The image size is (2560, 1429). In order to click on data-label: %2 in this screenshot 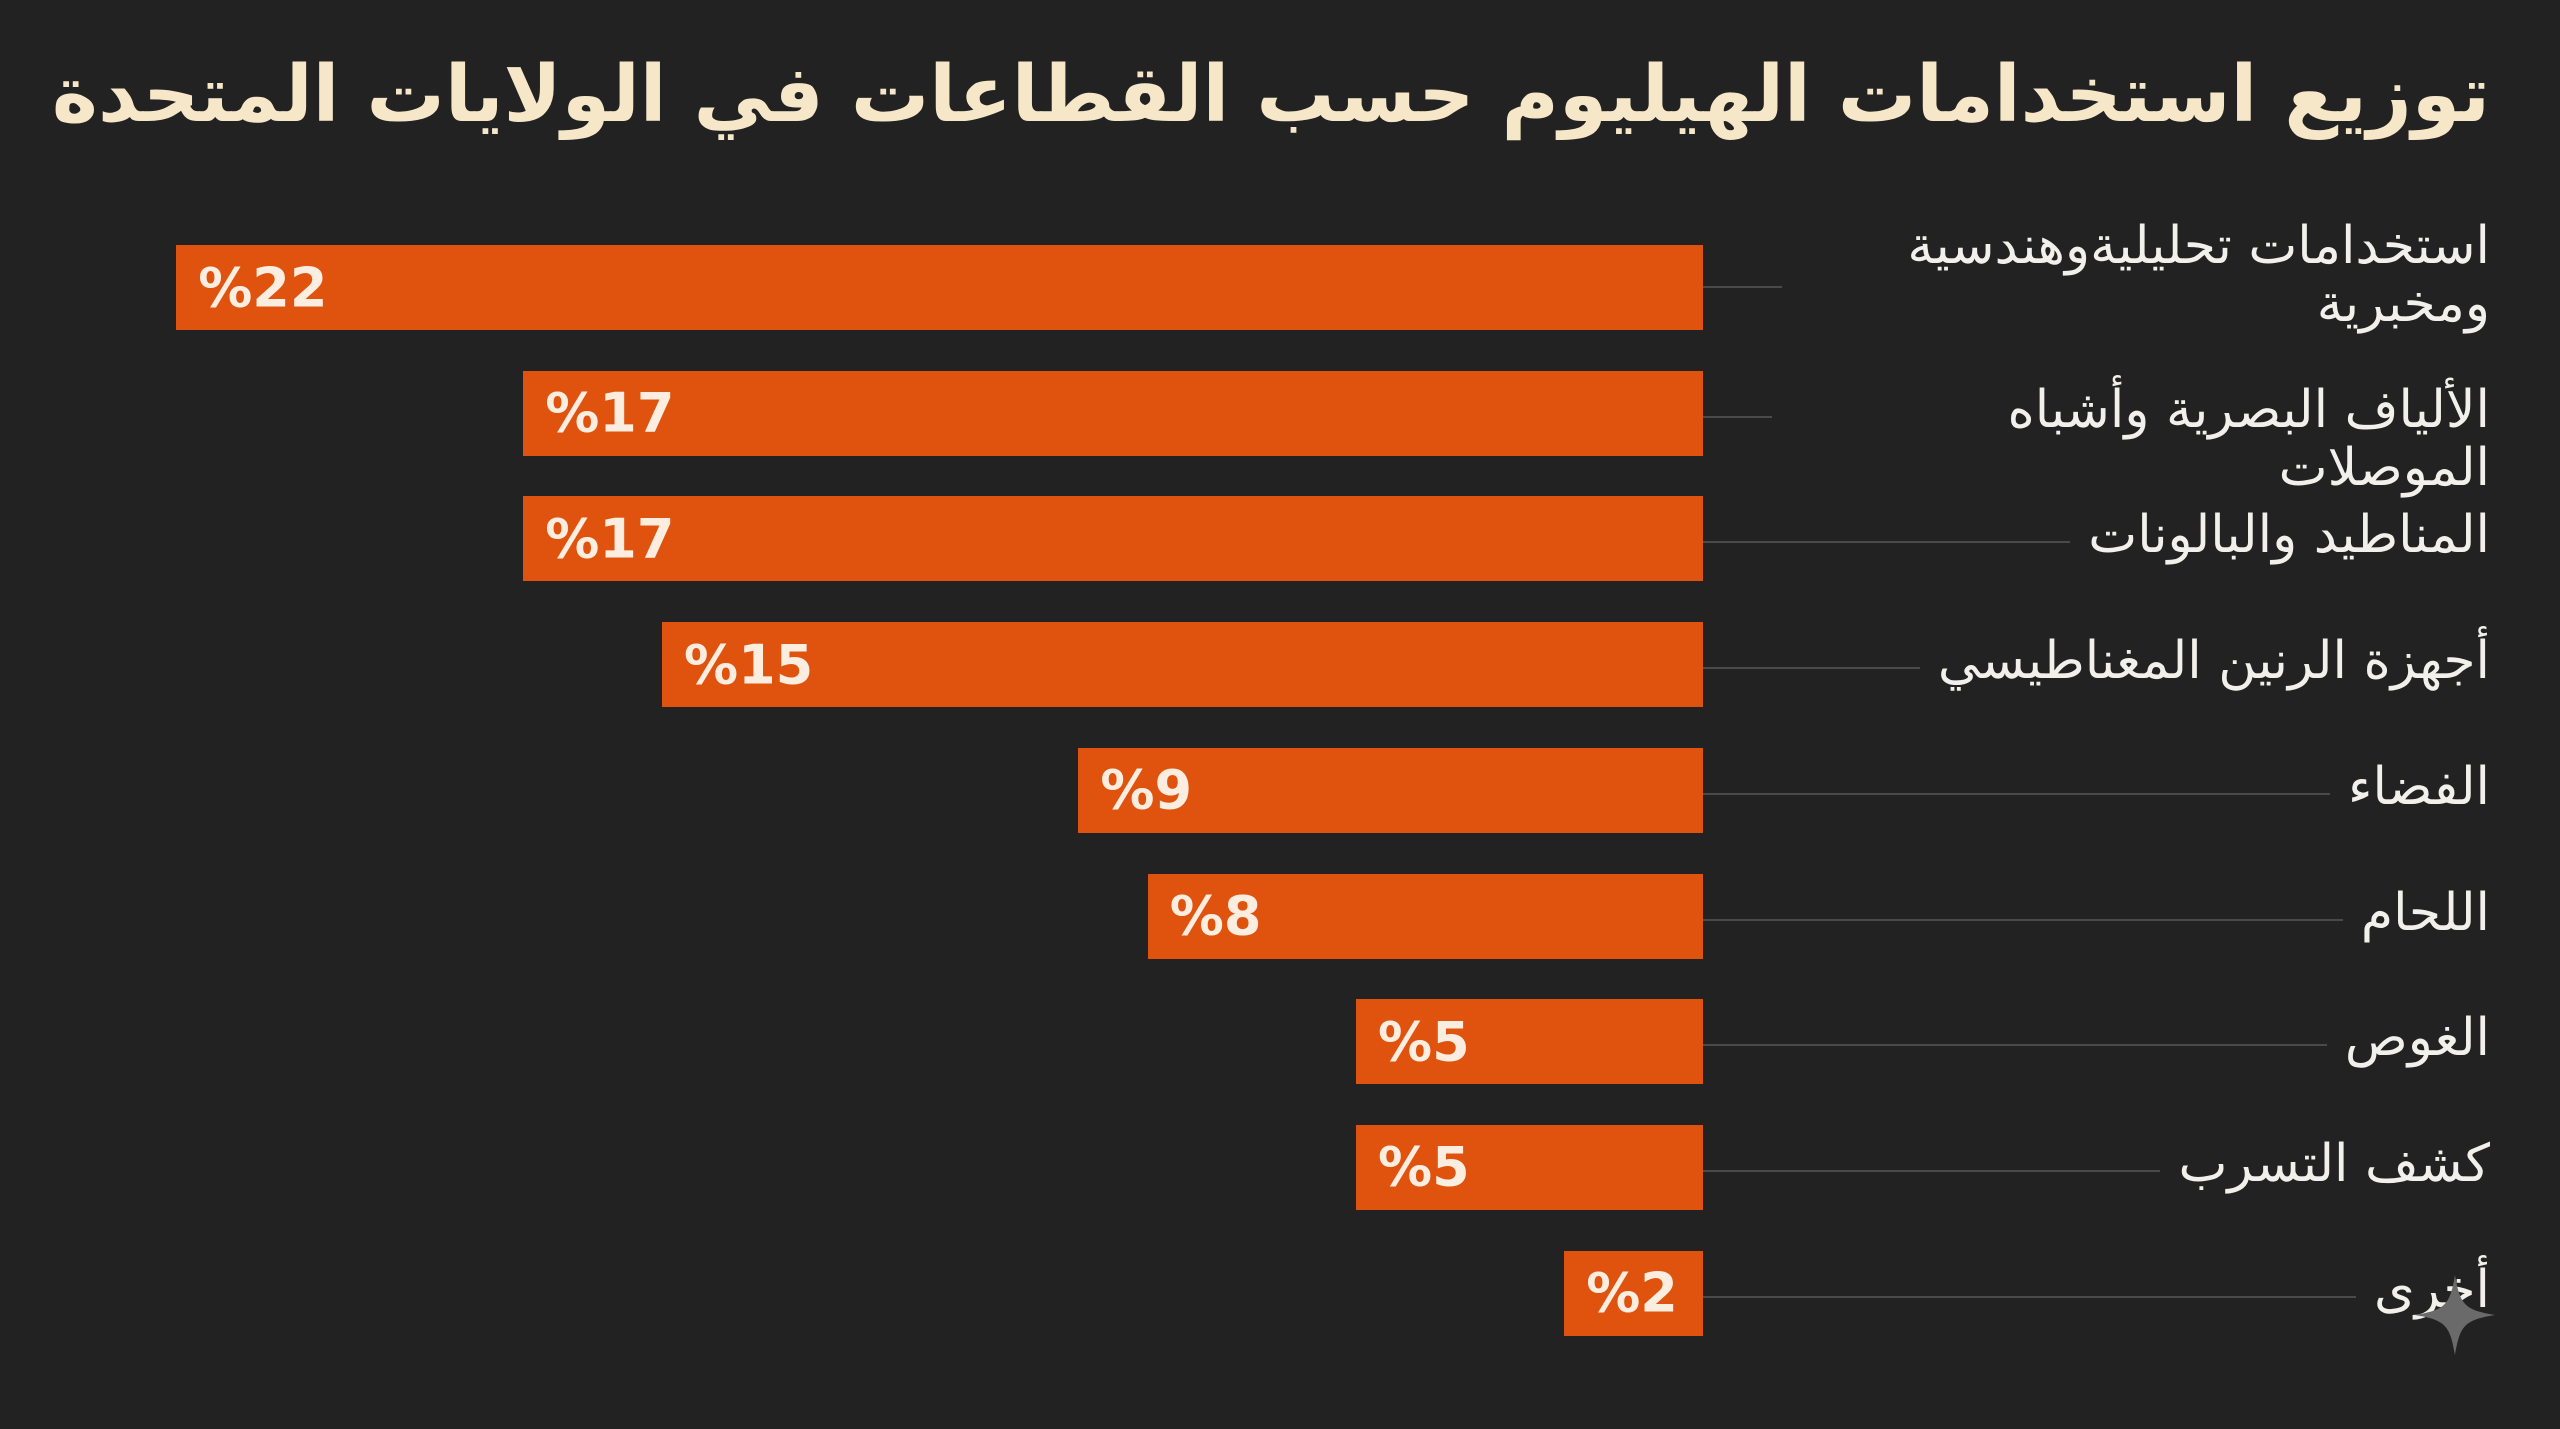, I will do `click(1632, 1293)`.